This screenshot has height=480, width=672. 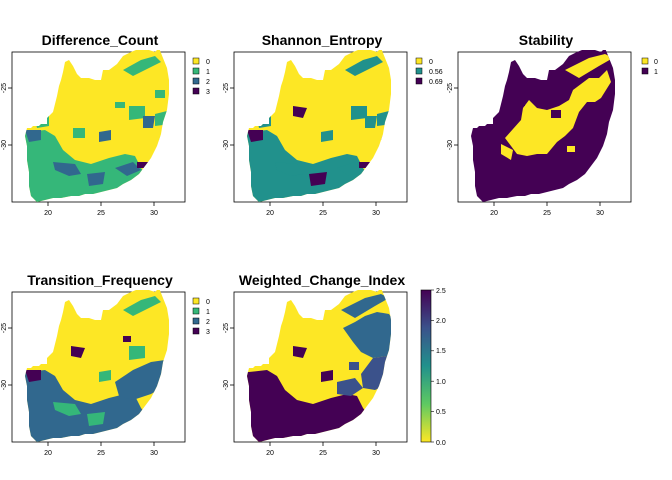 What do you see at coordinates (322, 40) in the screenshot?
I see `panel-title: Shannon_Entropy` at bounding box center [322, 40].